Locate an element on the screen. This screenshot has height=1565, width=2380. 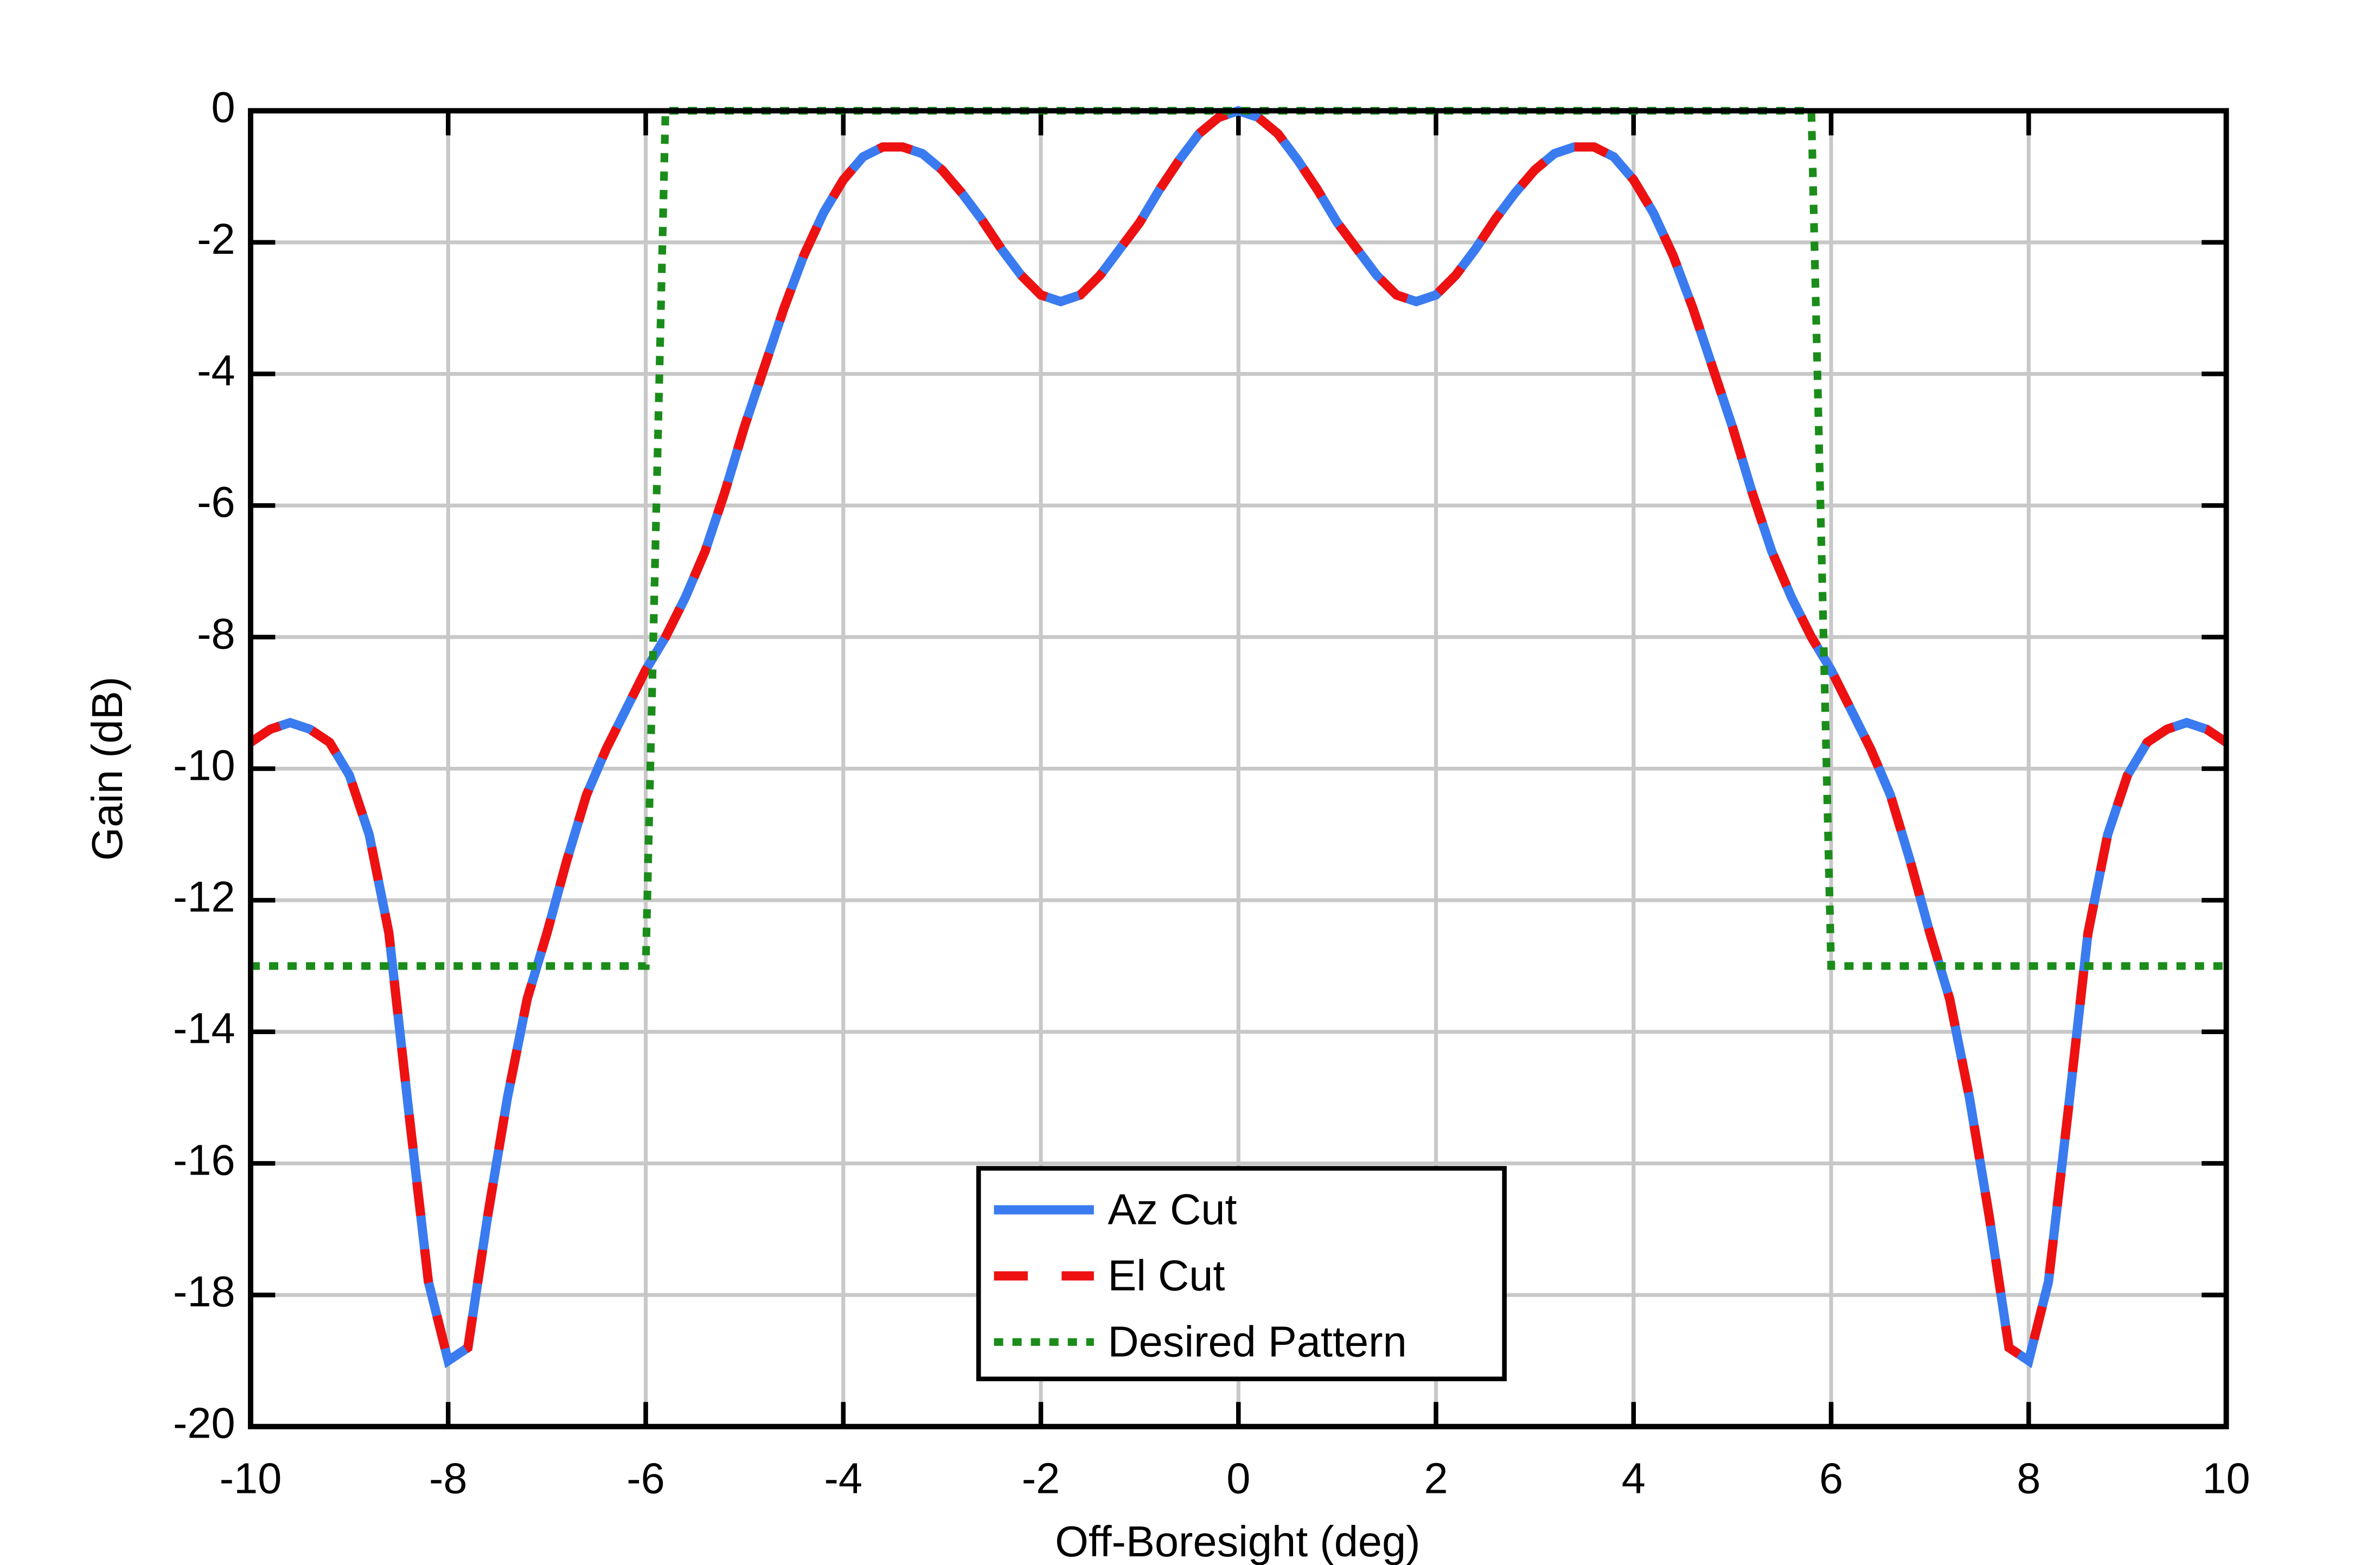
legend-label: Az Cut is located at coordinates (1172, 1209).